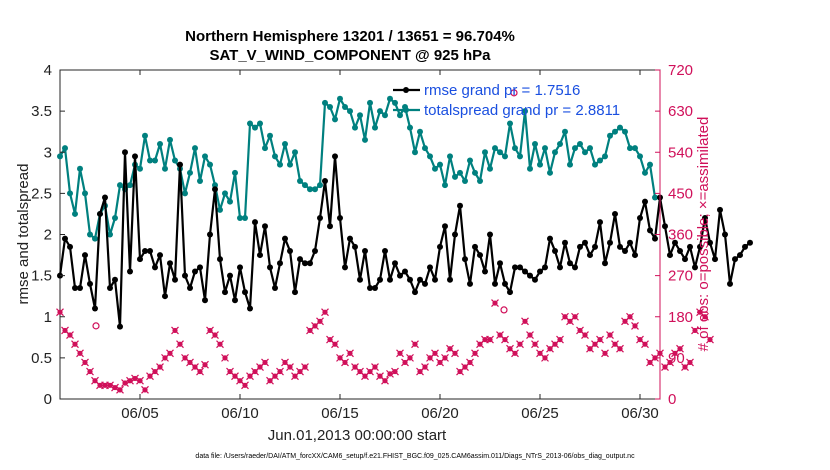 The width and height of the screenshot is (830, 470). I want to click on x-tick-label: 06/20, so click(440, 413).